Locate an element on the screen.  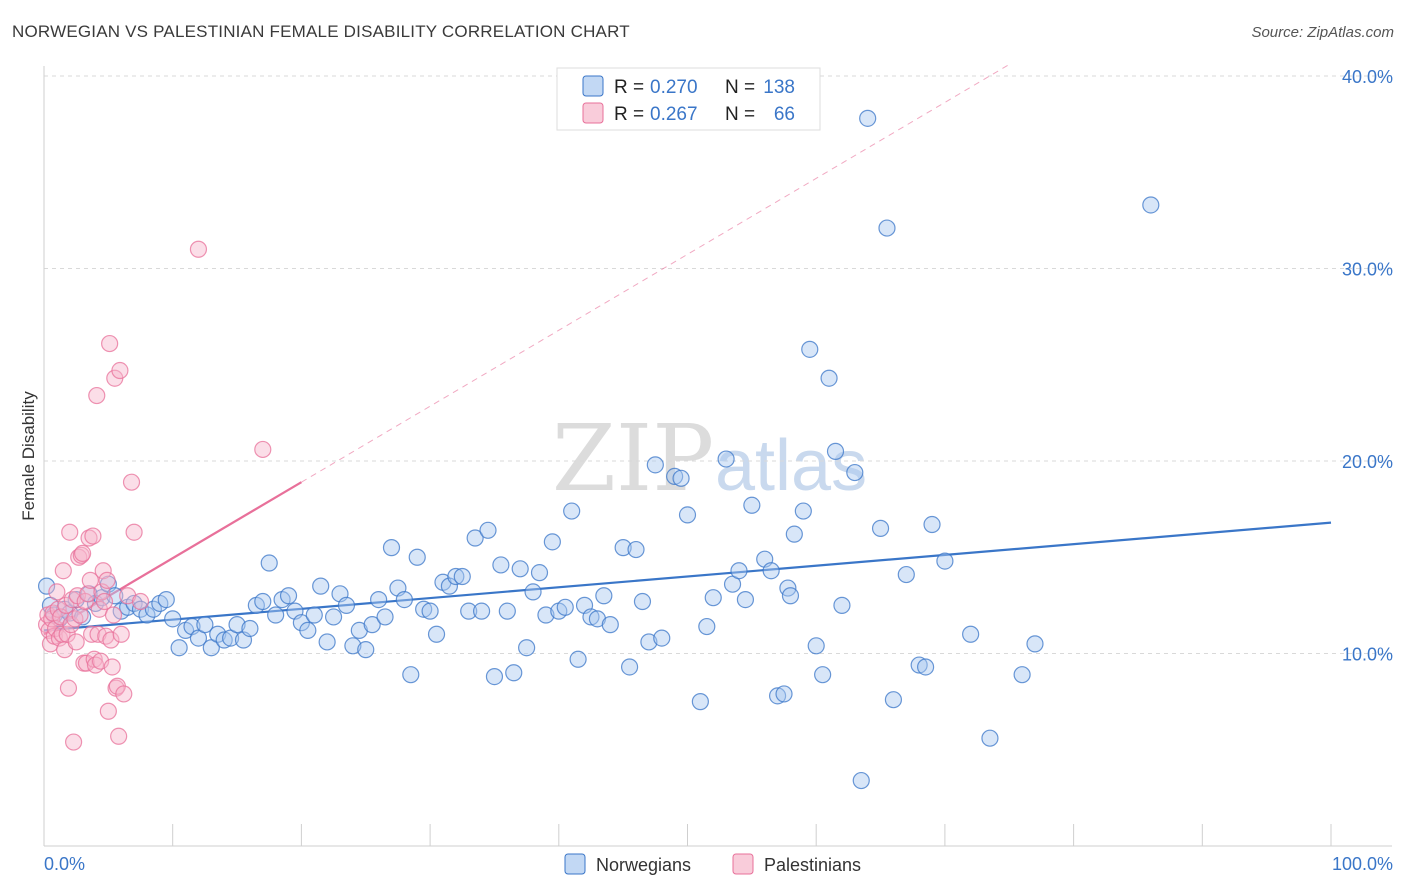
y-axis-title: Female Disability is located at coordinates (28, 456).